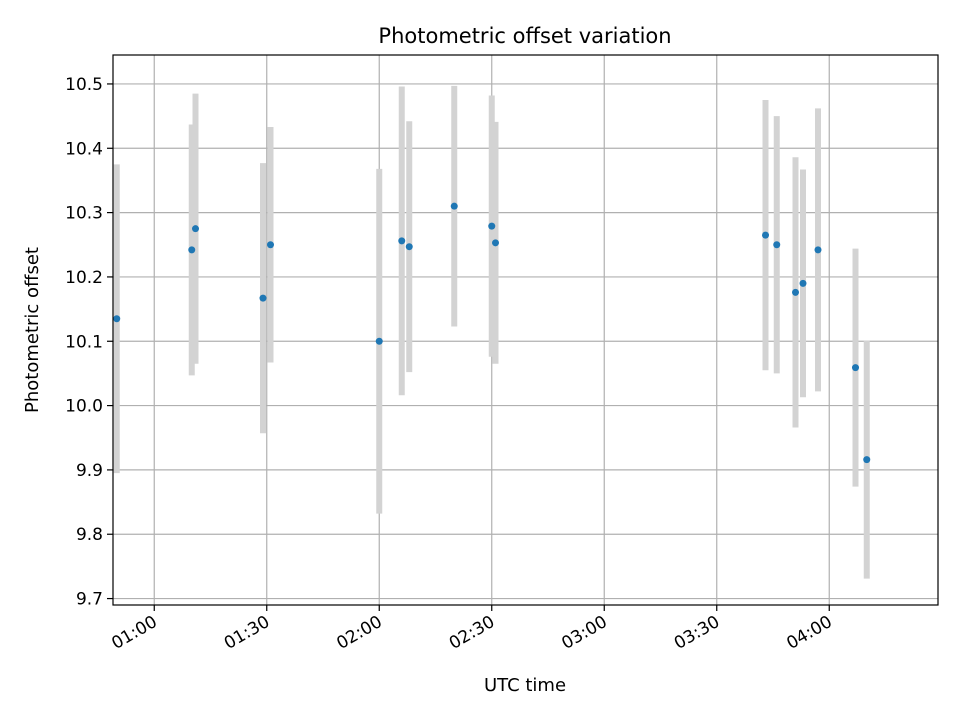  Describe the element at coordinates (84, 342) in the screenshot. I see `y-tick-label: 10.1` at that location.